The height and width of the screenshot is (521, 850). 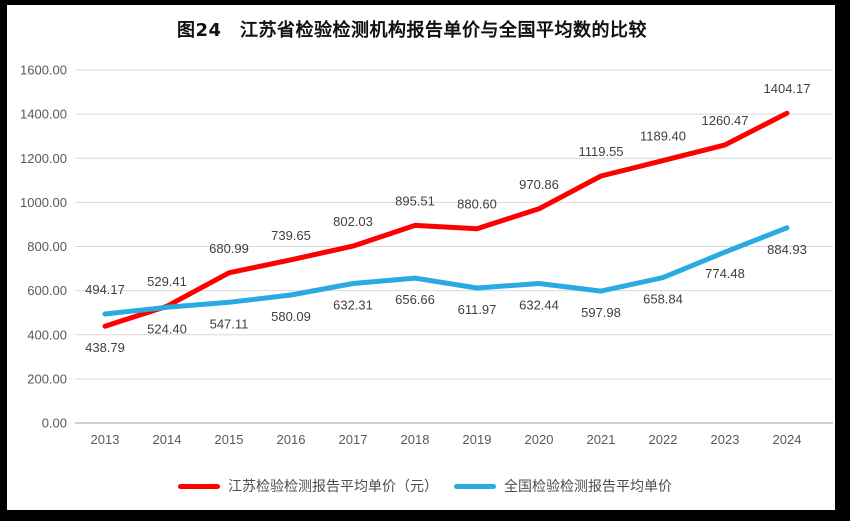 I want to click on legend-label-national: 全国检验检测报告平均单价, so click(x=588, y=487).